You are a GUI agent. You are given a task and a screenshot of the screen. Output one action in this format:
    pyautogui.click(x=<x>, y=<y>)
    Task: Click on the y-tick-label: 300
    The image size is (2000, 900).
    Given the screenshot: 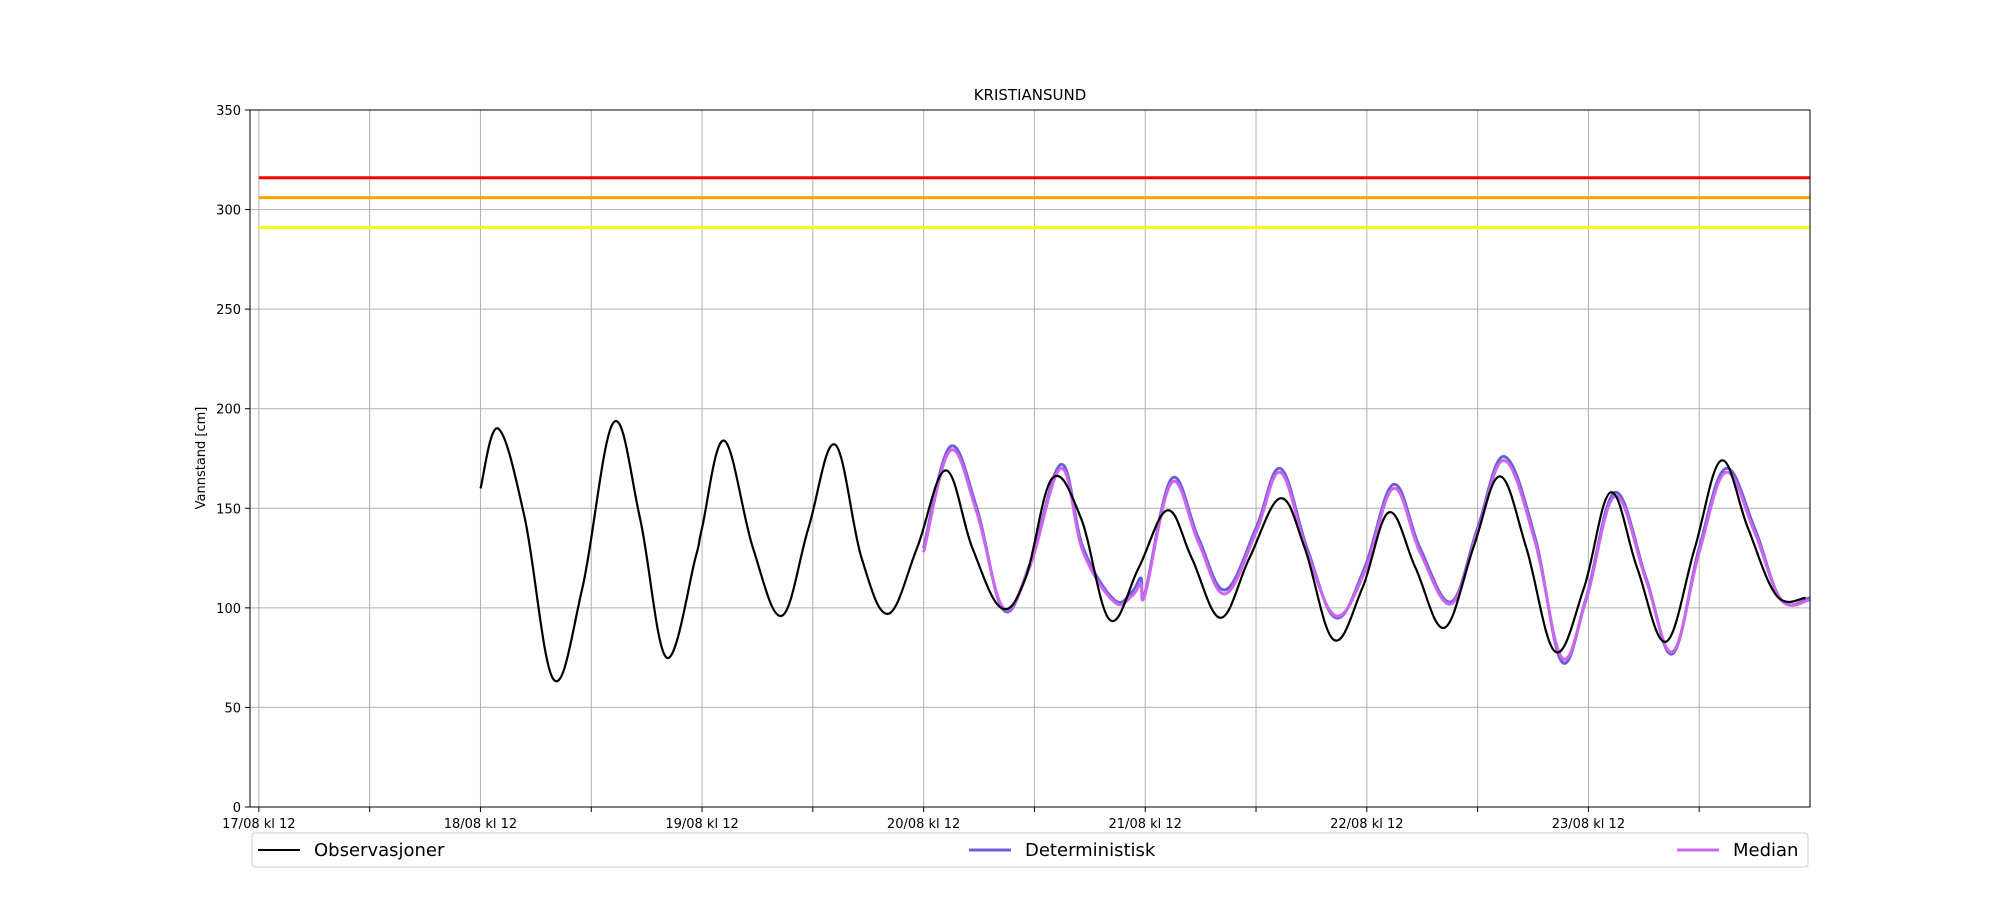 What is the action you would take?
    pyautogui.click(x=228, y=211)
    